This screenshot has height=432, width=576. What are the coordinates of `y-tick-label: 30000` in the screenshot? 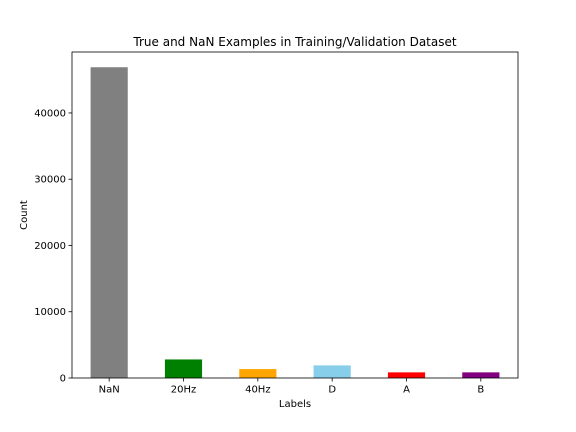 It's located at (50, 180).